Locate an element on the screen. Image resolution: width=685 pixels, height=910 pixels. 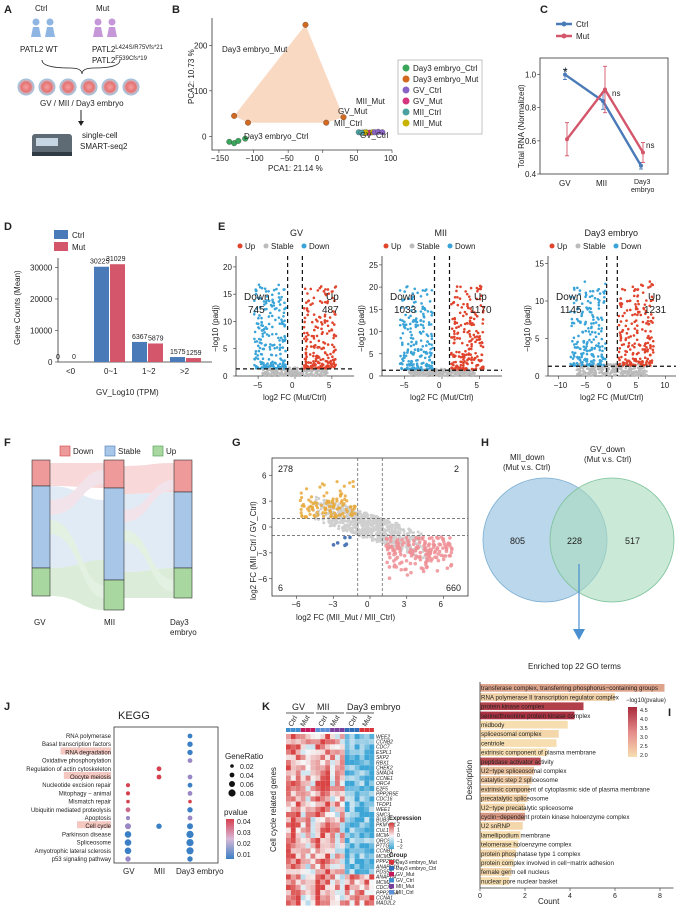
quadrant-xtick-label: 3 is located at coordinates (404, 604).